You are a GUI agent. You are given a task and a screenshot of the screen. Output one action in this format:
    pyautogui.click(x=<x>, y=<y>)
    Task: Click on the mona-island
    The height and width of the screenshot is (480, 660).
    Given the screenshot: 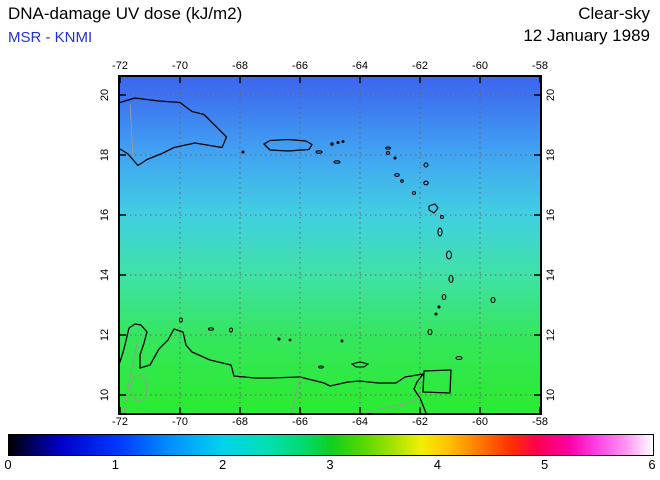 What is the action you would take?
    pyautogui.click(x=243, y=152)
    